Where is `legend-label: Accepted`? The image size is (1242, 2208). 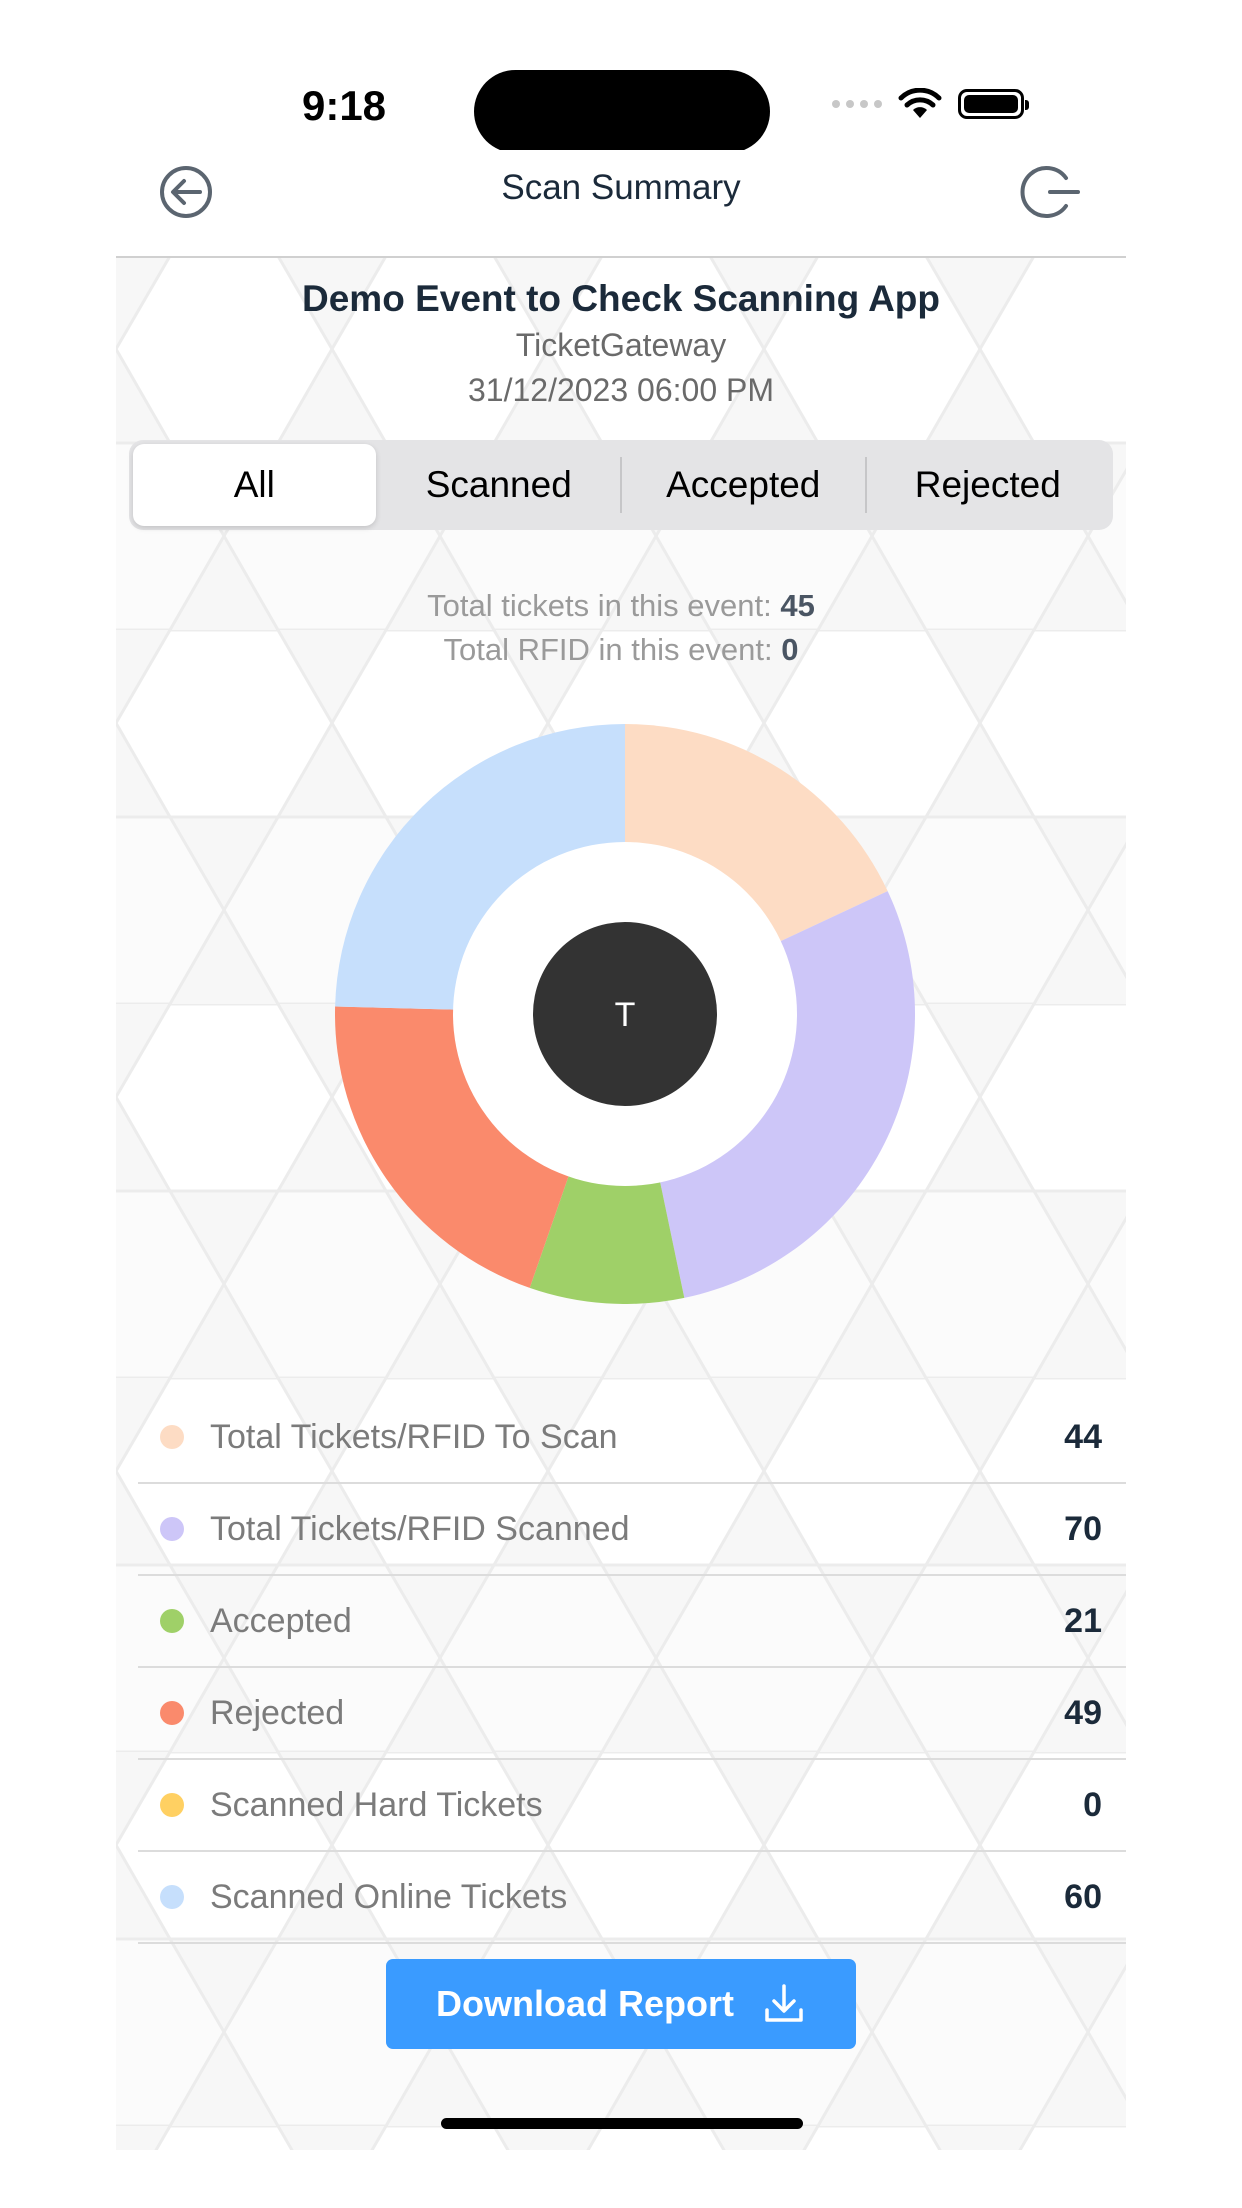 legend-label: Accepted is located at coordinates (281, 1620).